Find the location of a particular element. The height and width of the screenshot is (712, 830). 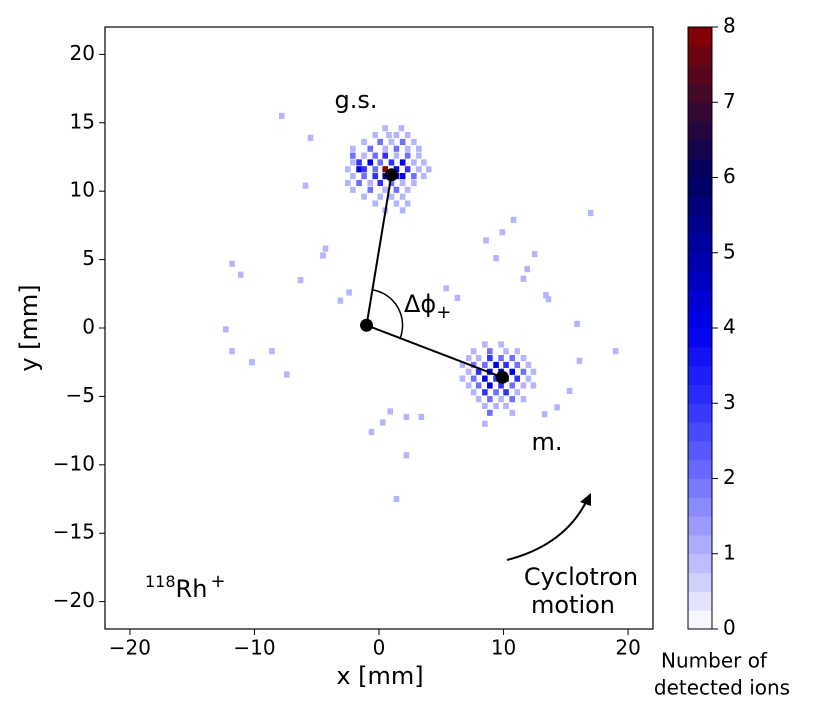

isotope-label: 118Rh + is located at coordinates (185, 587).